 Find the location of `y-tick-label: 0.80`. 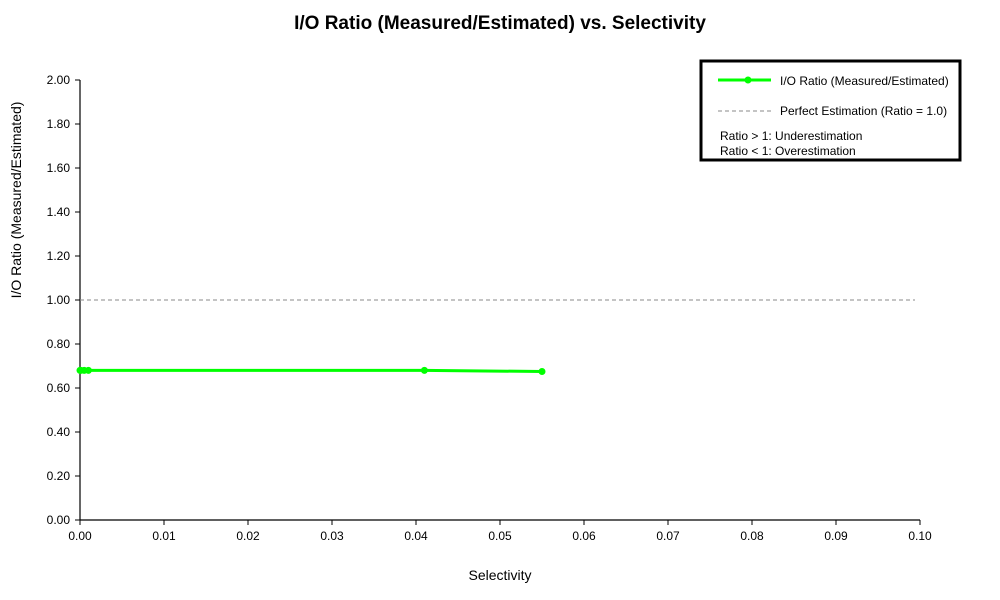

y-tick-label: 0.80 is located at coordinates (59, 344).